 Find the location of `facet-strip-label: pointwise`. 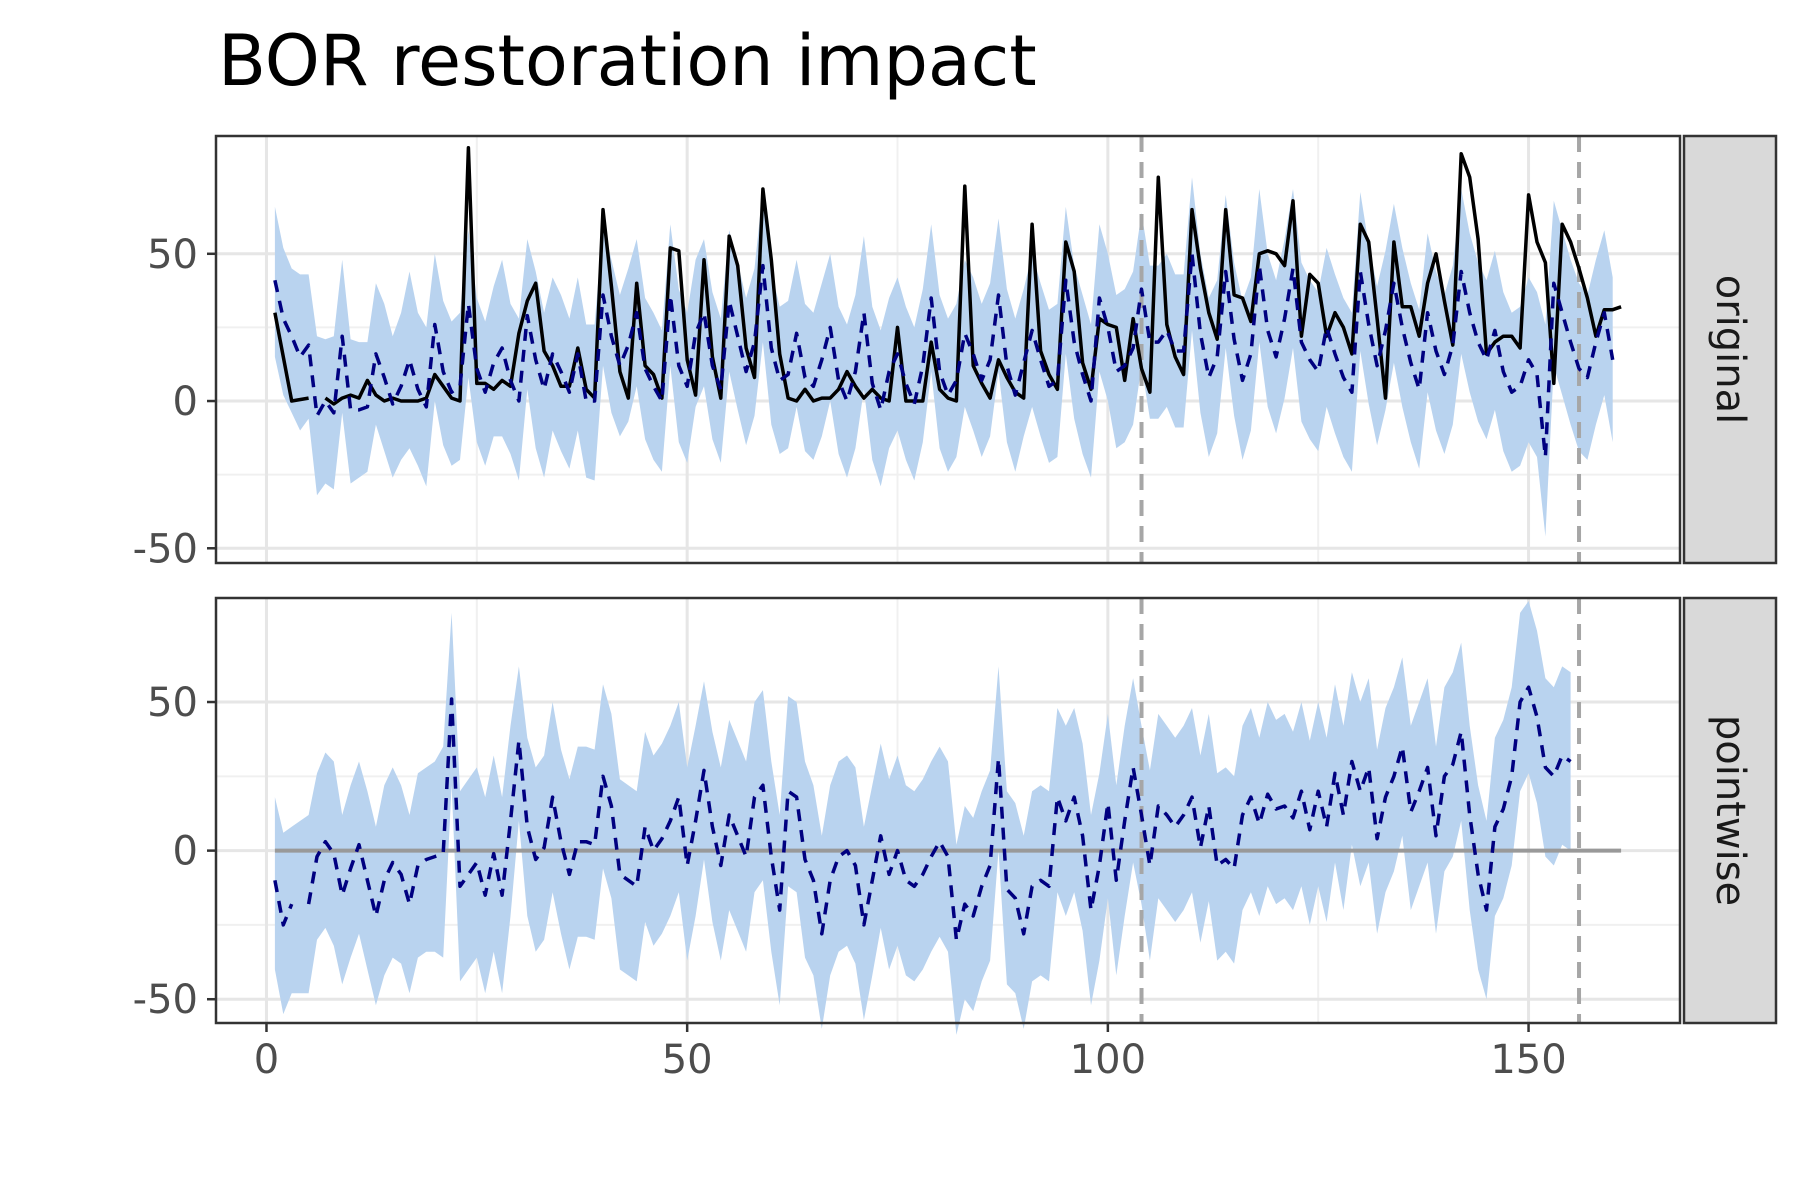

facet-strip-label: pointwise is located at coordinates (1730, 810).